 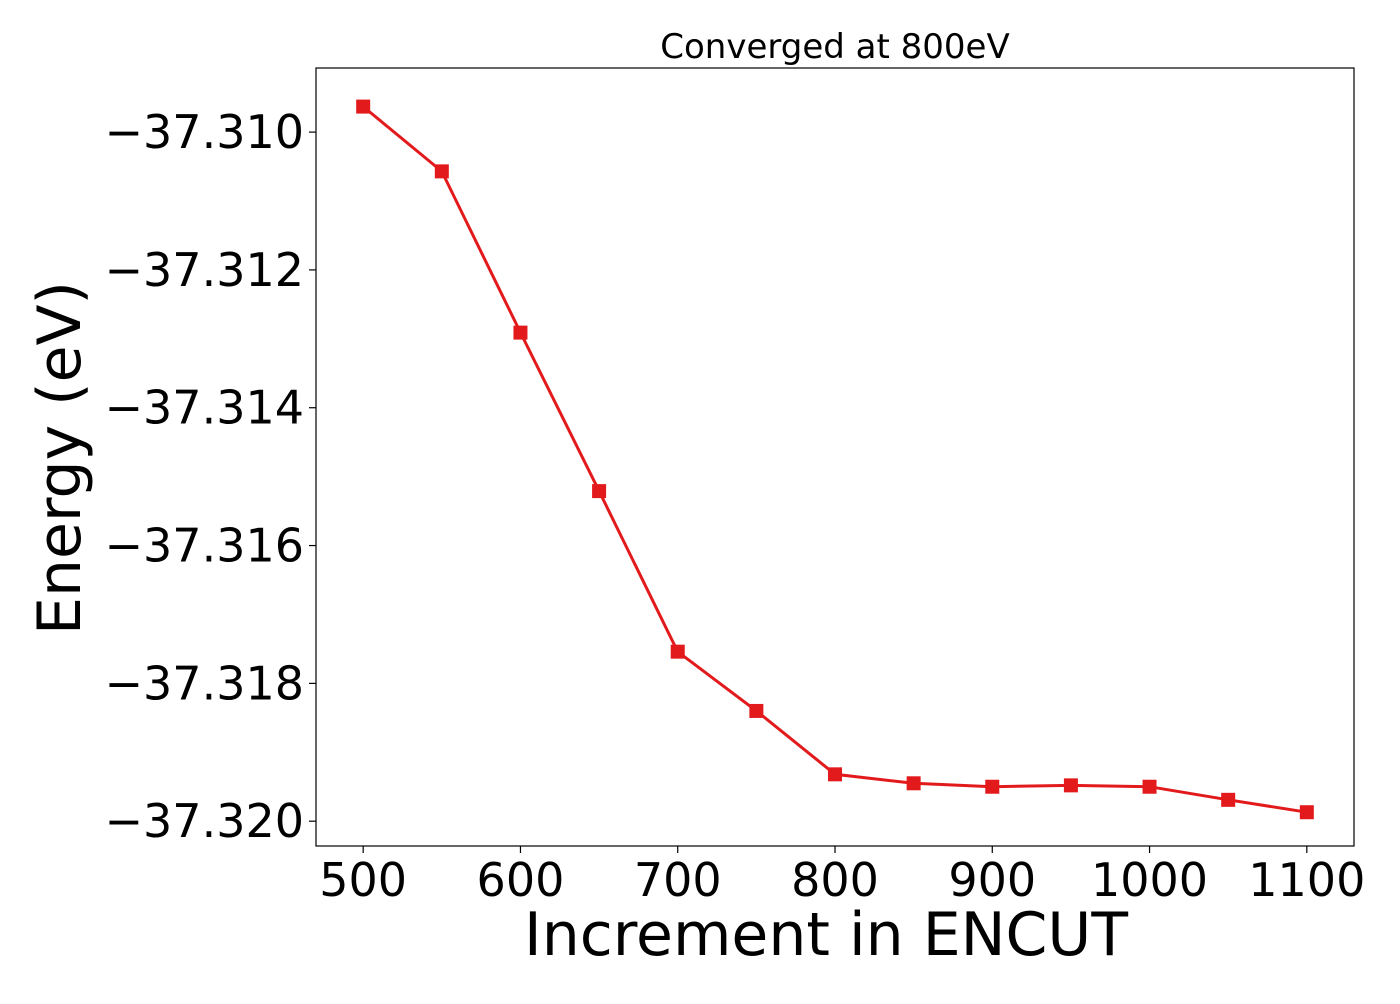 I want to click on x-tick-label: 1100, so click(x=1306, y=880).